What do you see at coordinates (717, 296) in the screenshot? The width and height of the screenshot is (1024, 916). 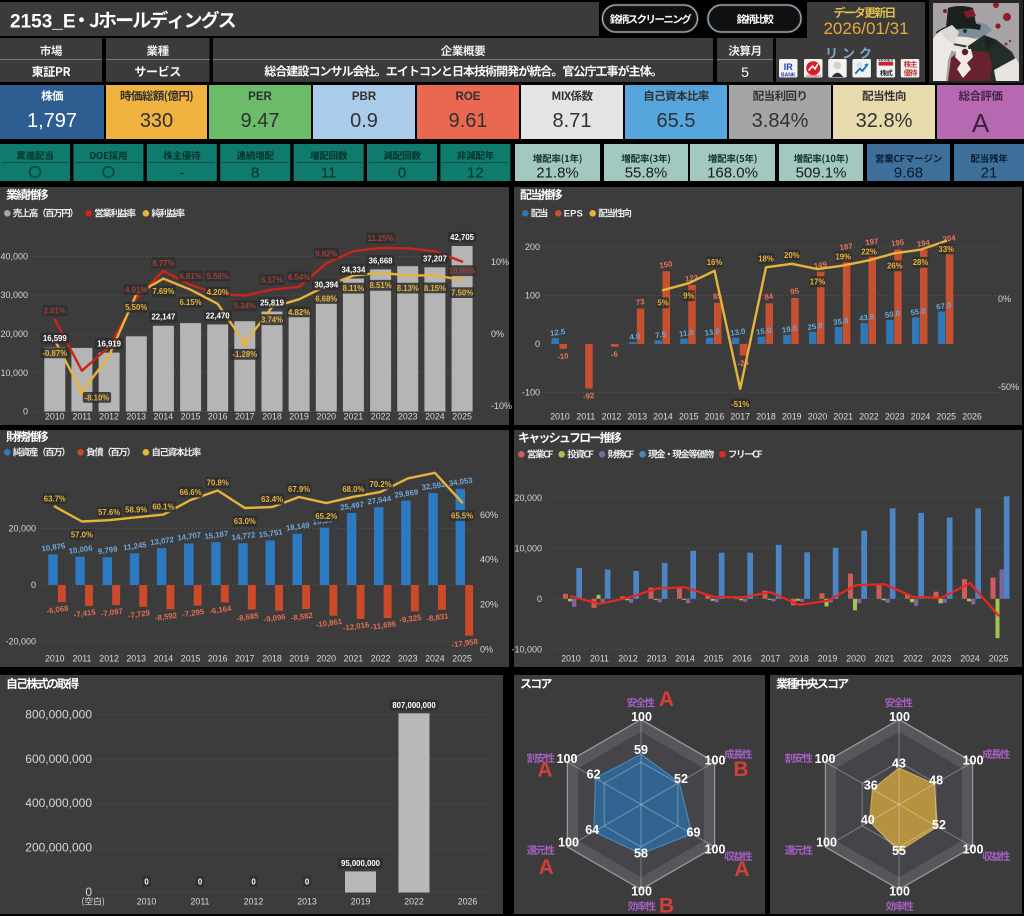 I see `svg-text: 85` at bounding box center [717, 296].